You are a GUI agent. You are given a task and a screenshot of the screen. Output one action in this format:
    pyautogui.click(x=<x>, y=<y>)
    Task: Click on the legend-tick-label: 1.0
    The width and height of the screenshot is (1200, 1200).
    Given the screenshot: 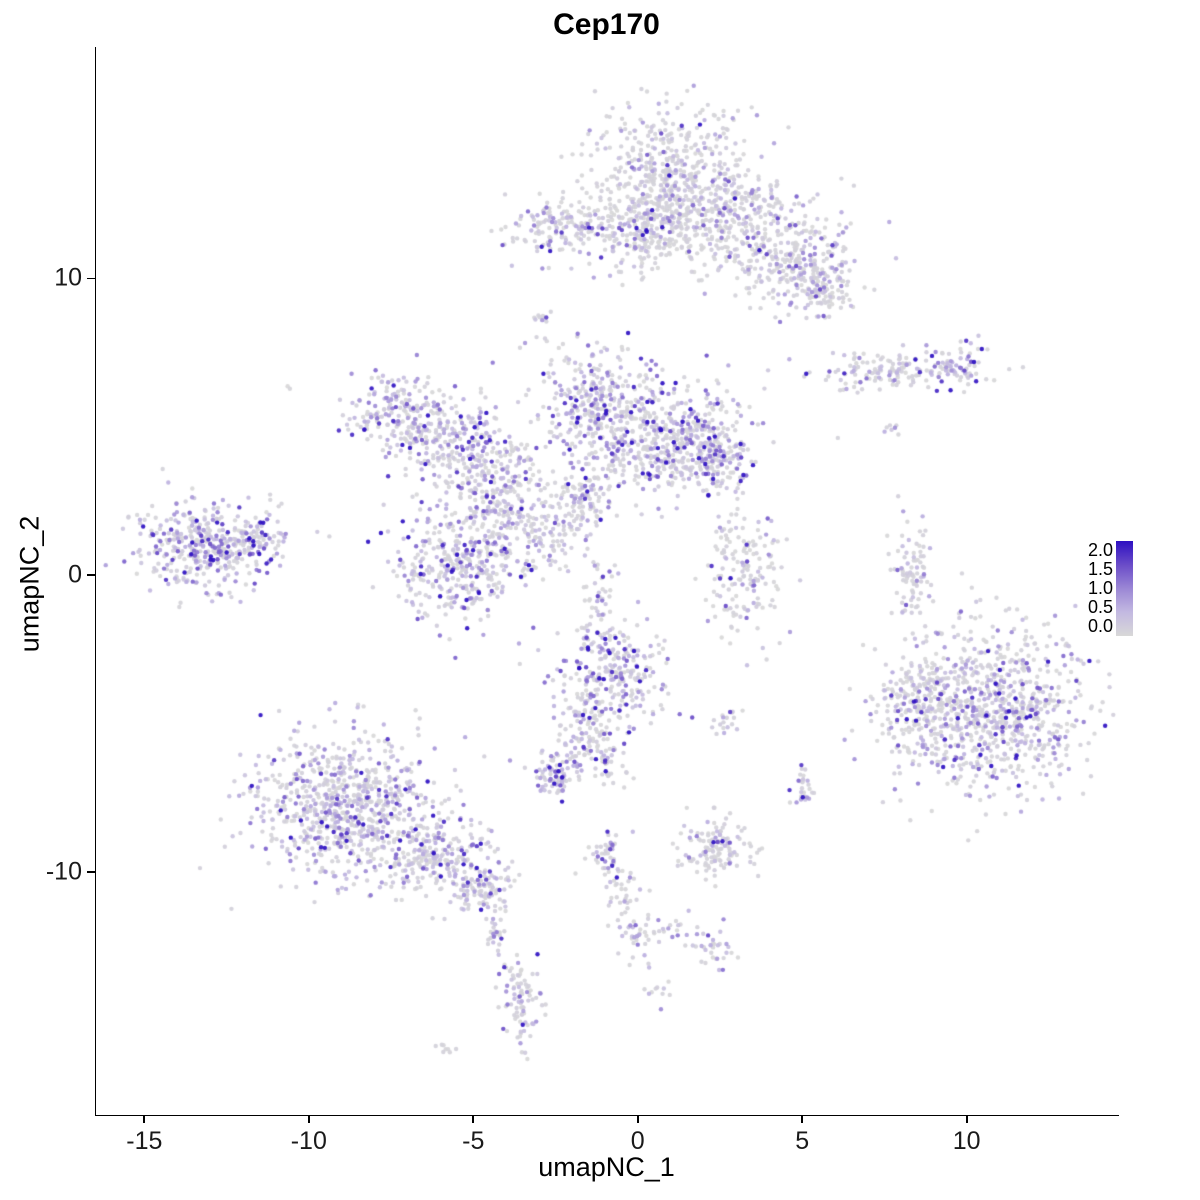 What is the action you would take?
    pyautogui.click(x=1101, y=588)
    